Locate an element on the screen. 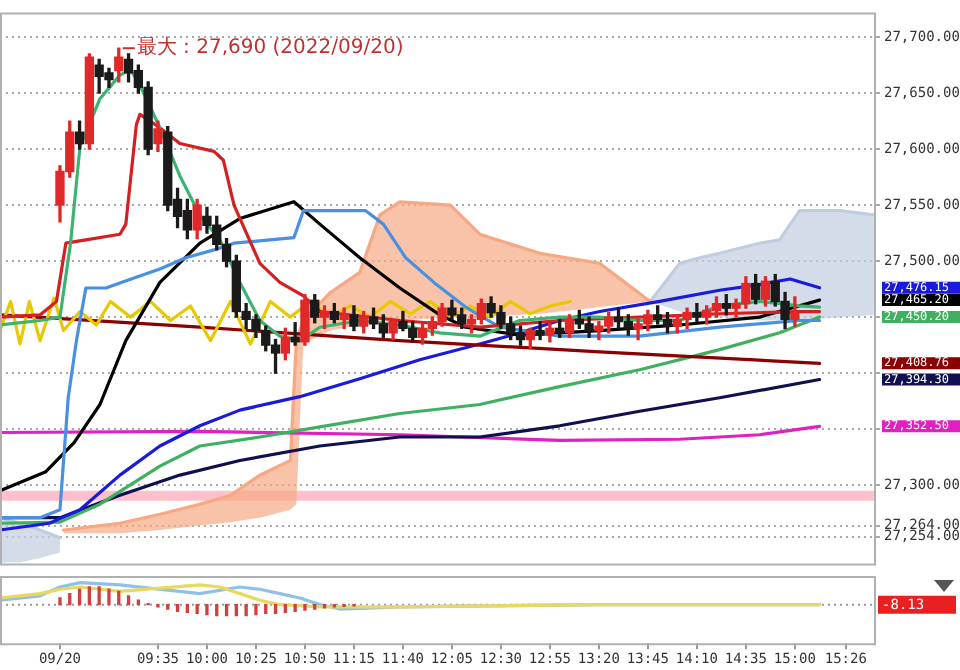 This screenshot has height=670, width=960. candlestick is located at coordinates (295, 334).